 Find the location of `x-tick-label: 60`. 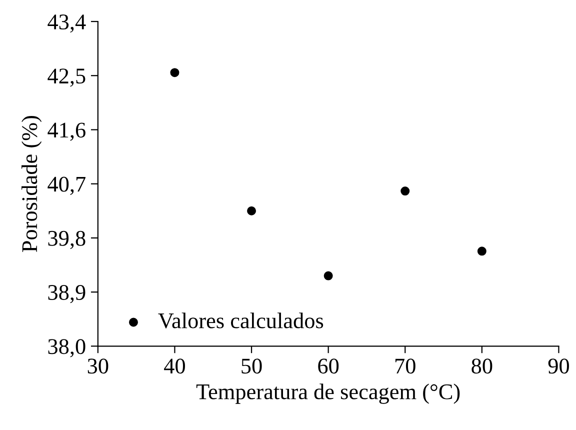

x-tick-label: 60 is located at coordinates (328, 366).